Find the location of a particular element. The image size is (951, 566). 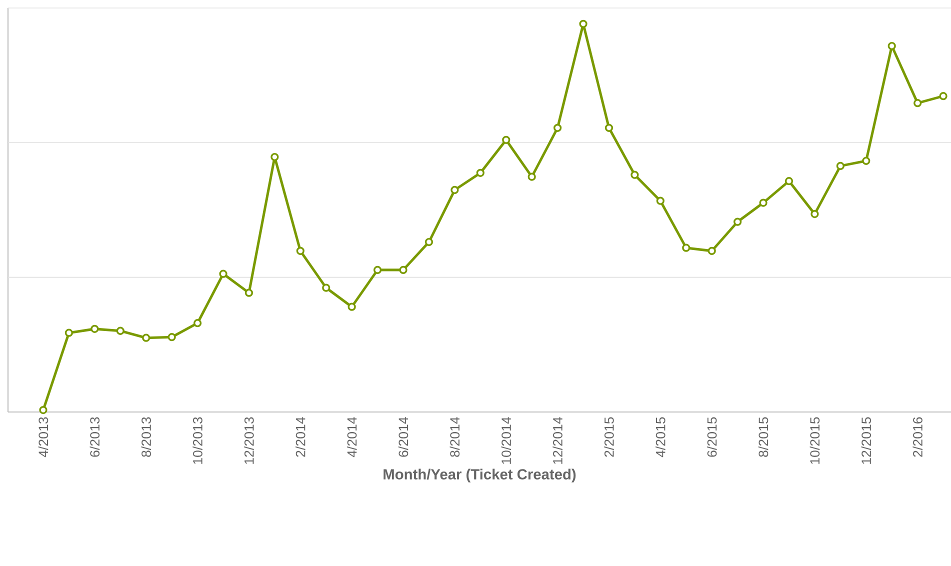

x-tick-label: 10/2013 is located at coordinates (197, 440).